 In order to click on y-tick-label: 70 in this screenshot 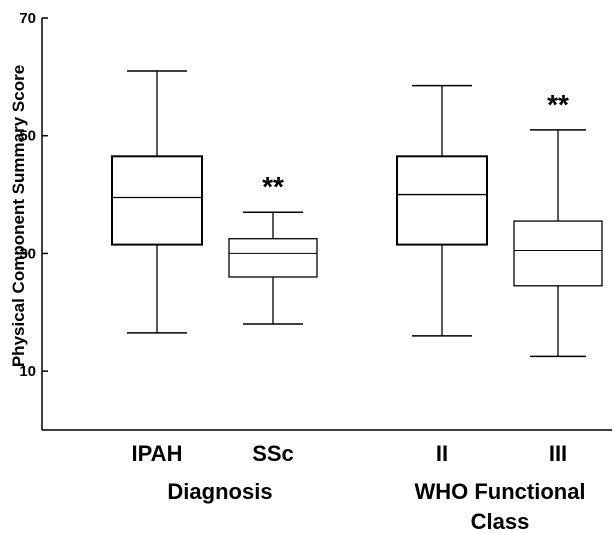, I will do `click(27, 18)`.